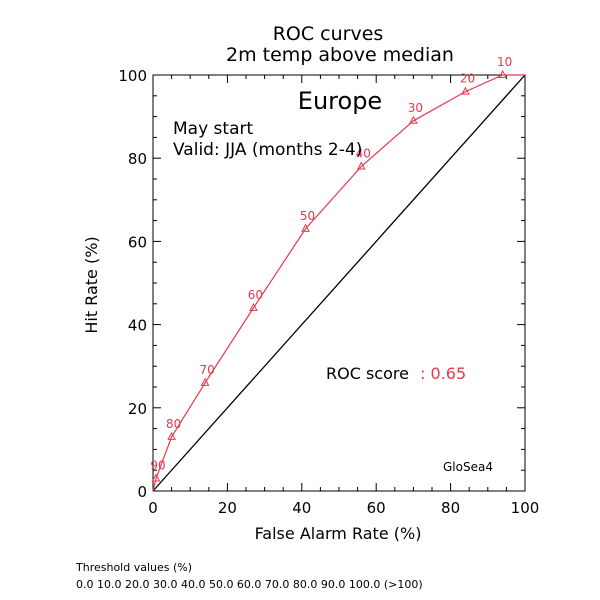 Image resolution: width=600 pixels, height=600 pixels. I want to click on y-tick-label: 20, so click(137, 409).